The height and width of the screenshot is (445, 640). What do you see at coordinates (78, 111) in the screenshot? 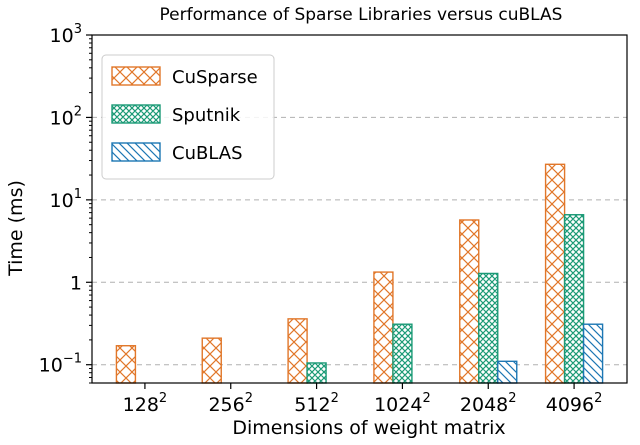
I see `y-tick-exponent: 2` at bounding box center [78, 111].